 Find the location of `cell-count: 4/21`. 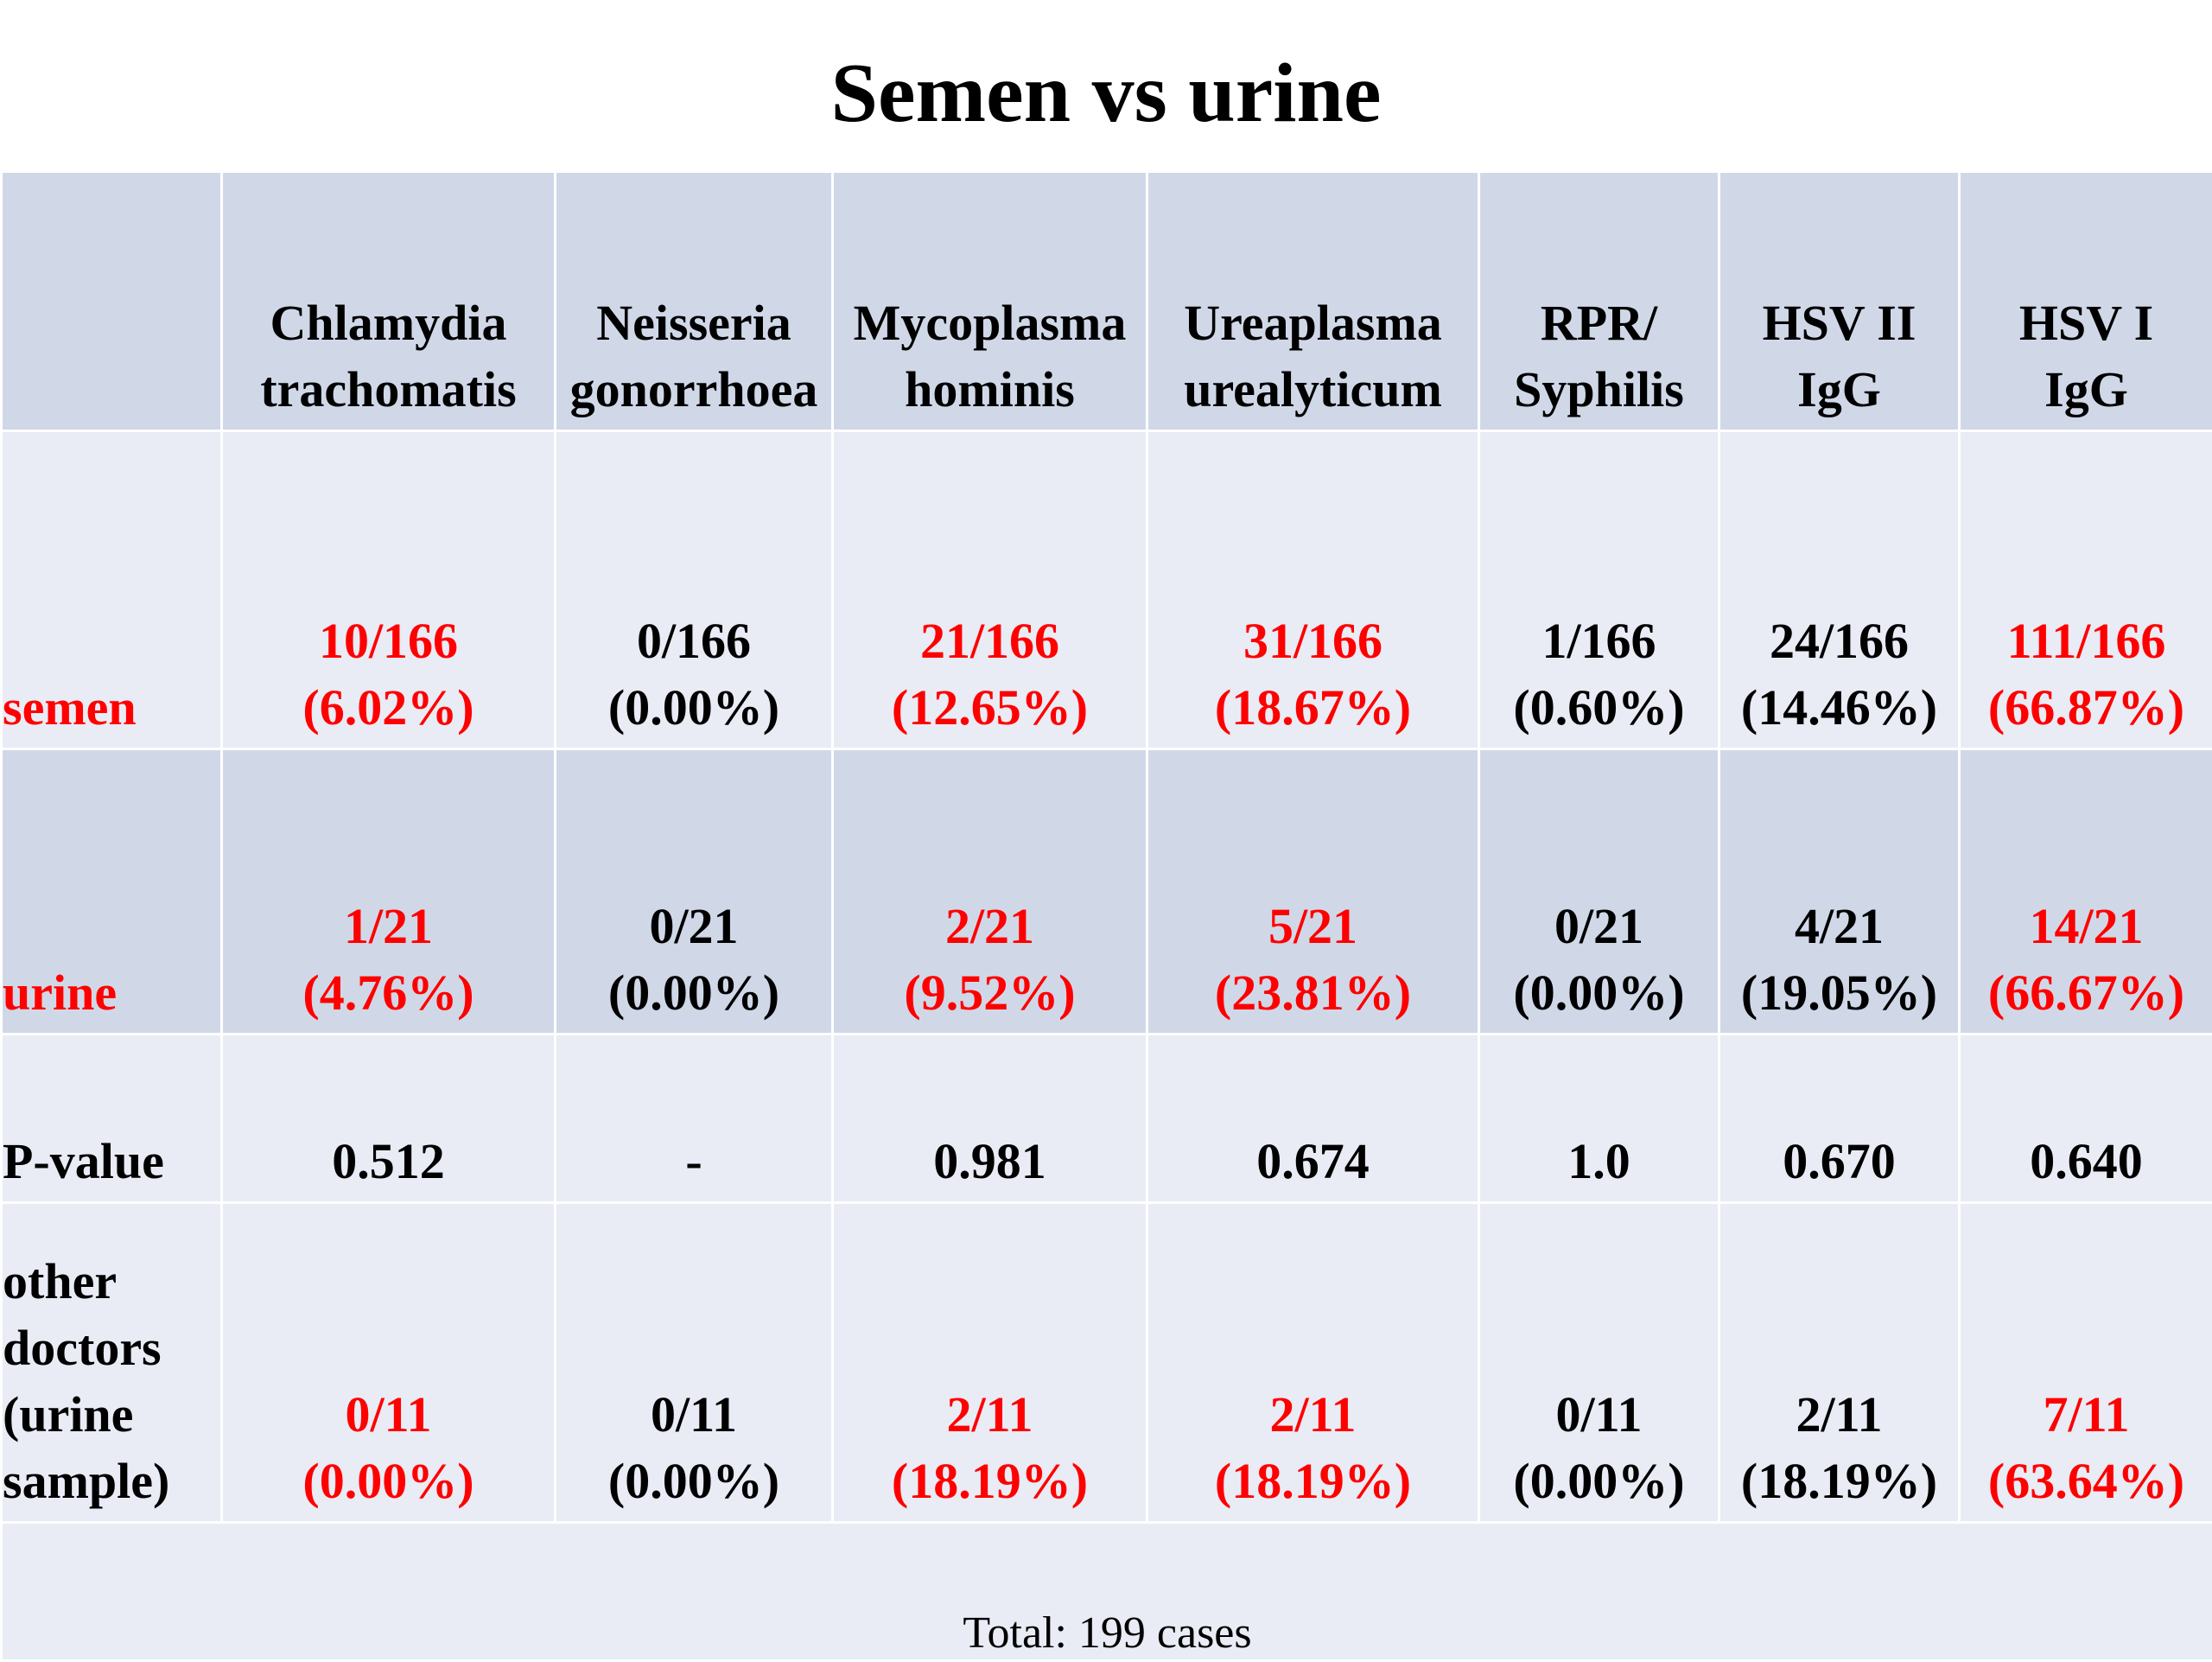

cell-count: 4/21 is located at coordinates (1839, 926).